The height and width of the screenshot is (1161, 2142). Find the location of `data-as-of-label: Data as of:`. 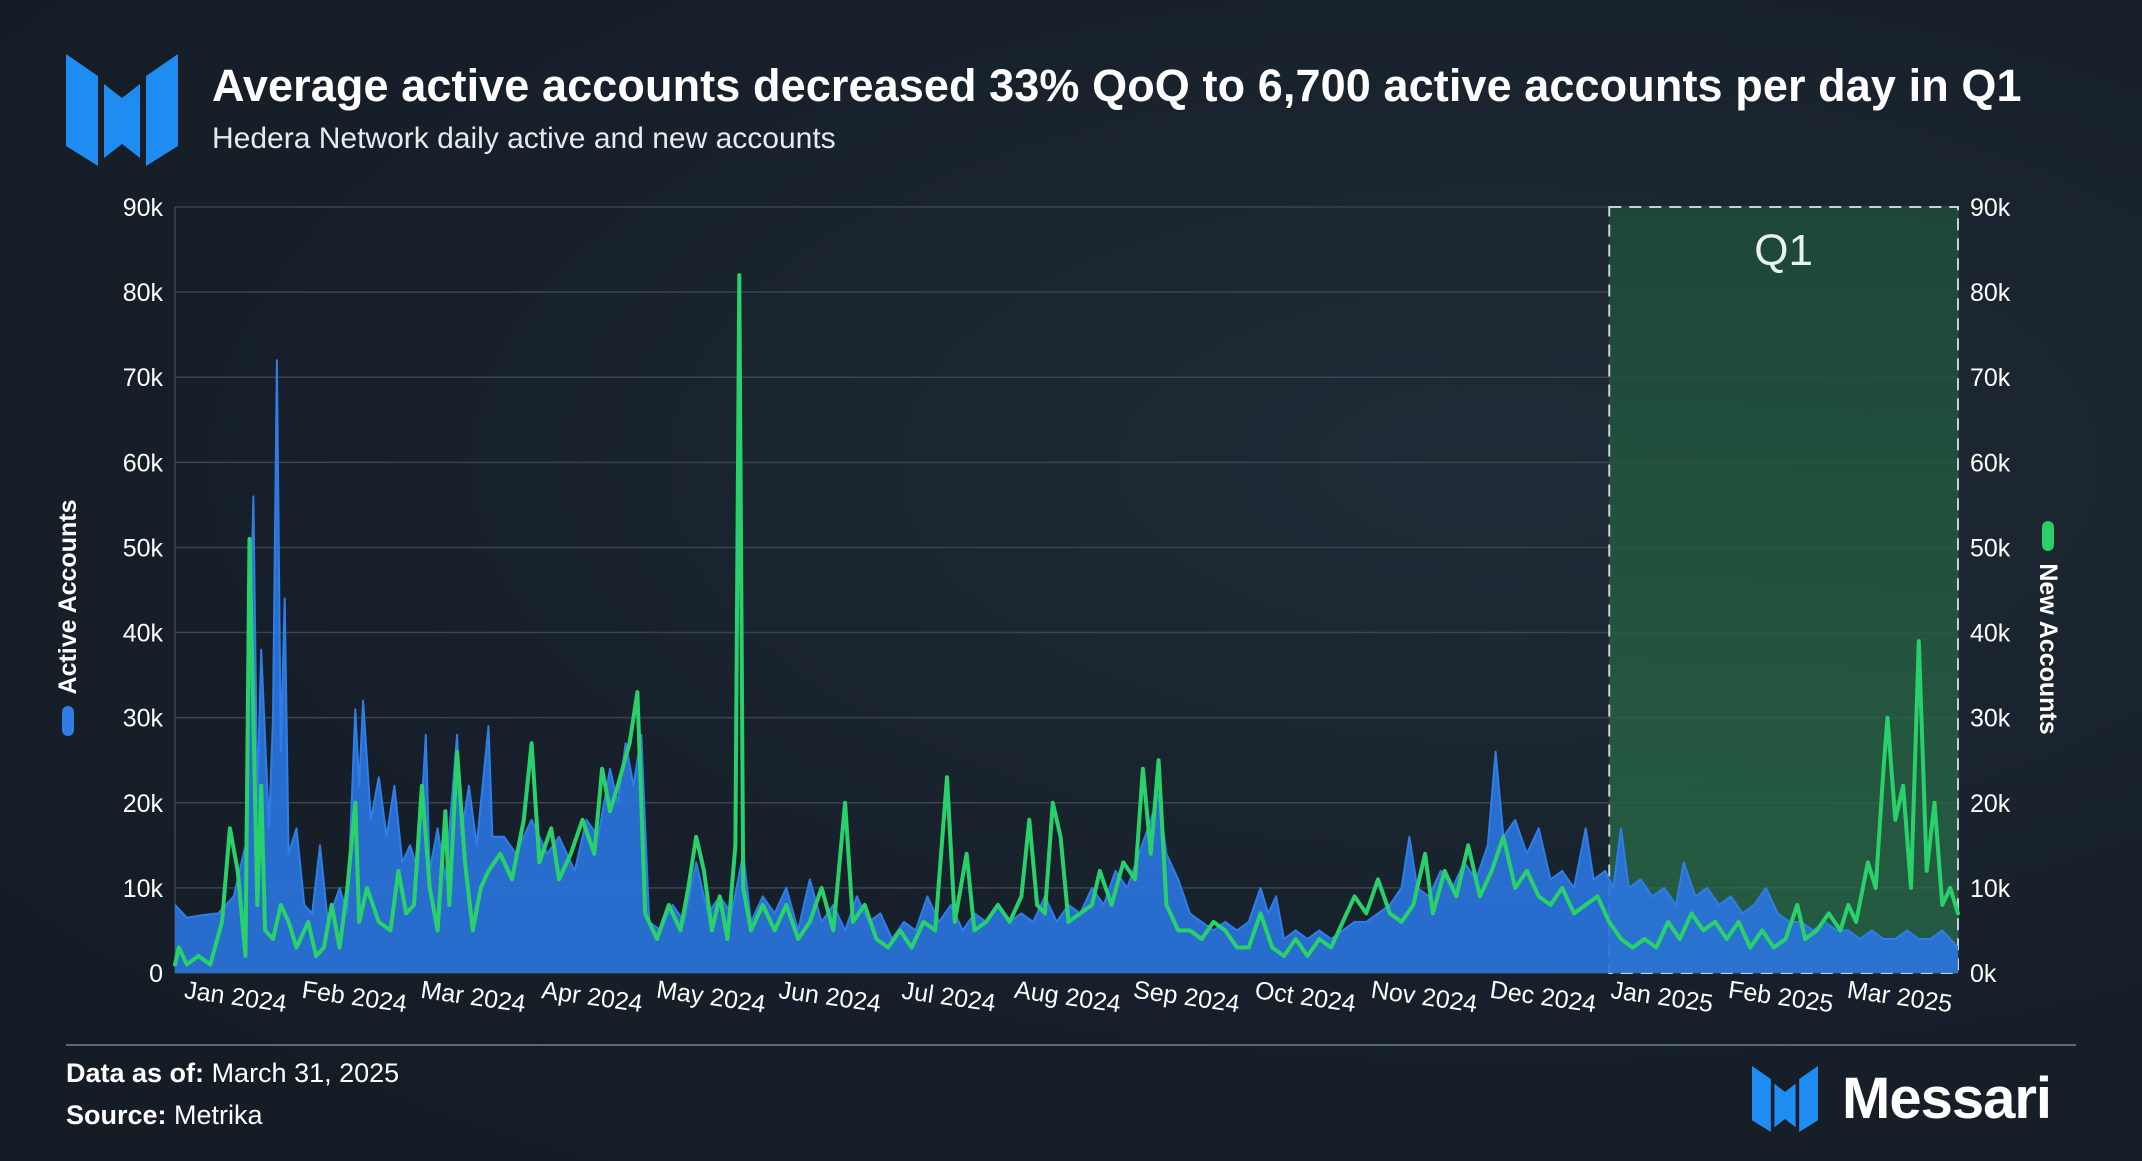

data-as-of-label: Data as of: is located at coordinates (135, 1073).